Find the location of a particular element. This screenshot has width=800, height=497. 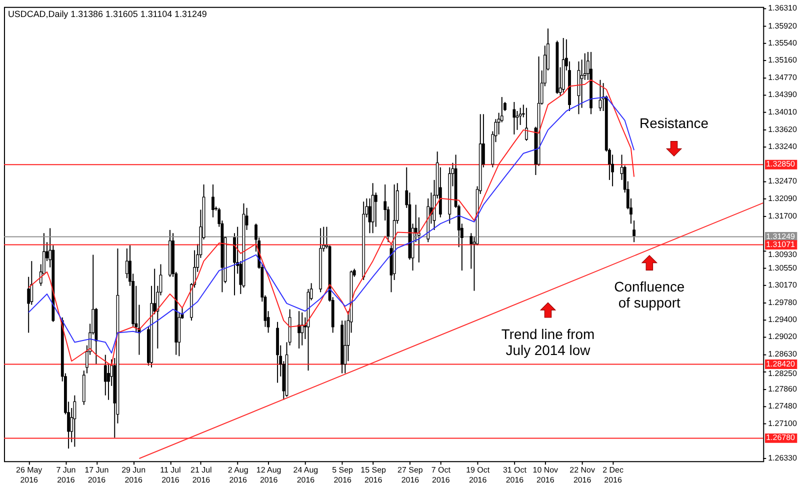

x-tick-label: 10 Nov 2016 is located at coordinates (545, 475).